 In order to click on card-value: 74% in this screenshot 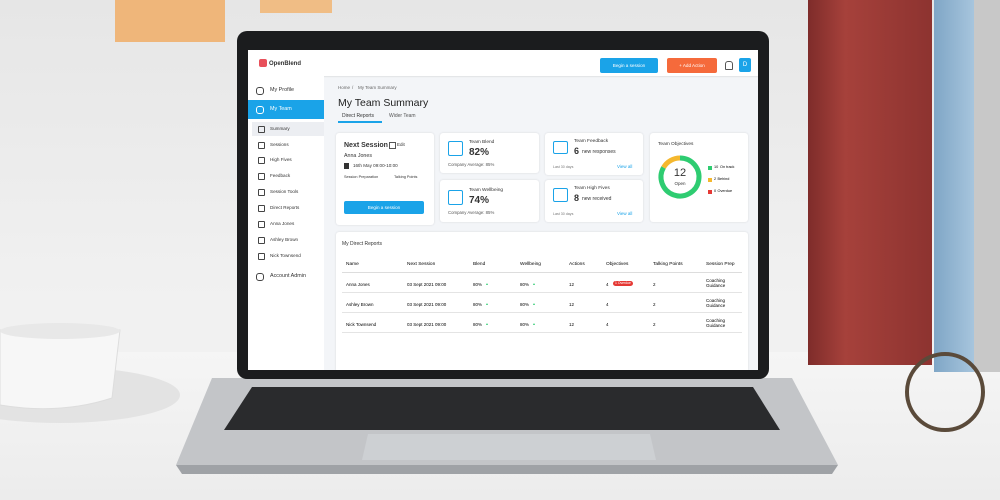, I will do `click(479, 200)`.